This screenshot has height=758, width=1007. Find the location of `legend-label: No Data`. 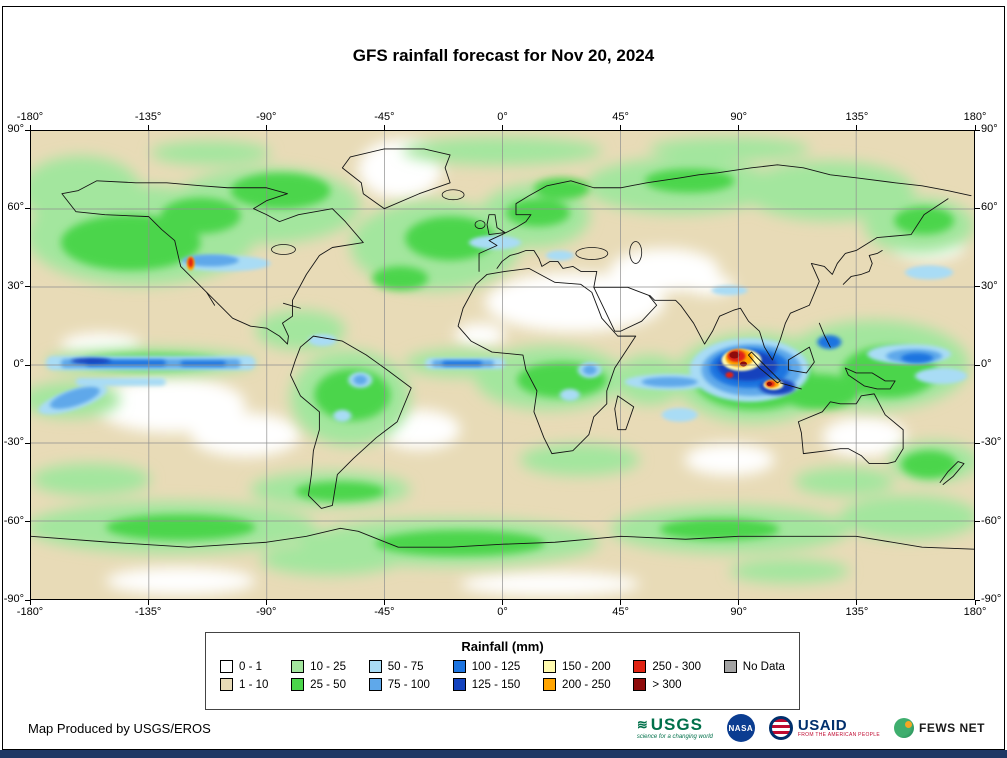

legend-label: No Data is located at coordinates (763, 666).